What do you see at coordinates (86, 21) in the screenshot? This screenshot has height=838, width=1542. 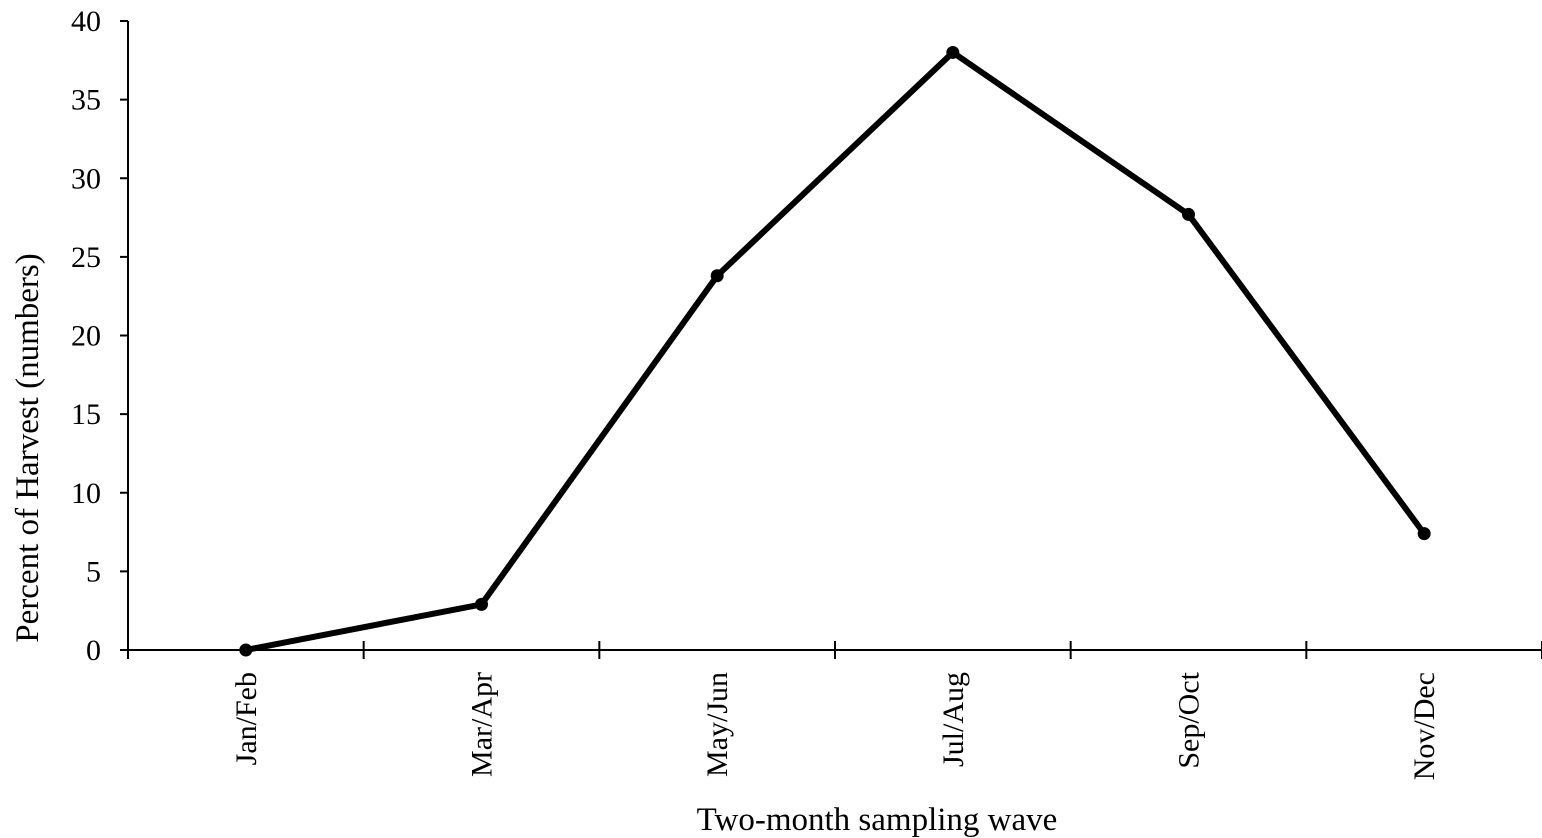 I see `y-tick-label: 40` at bounding box center [86, 21].